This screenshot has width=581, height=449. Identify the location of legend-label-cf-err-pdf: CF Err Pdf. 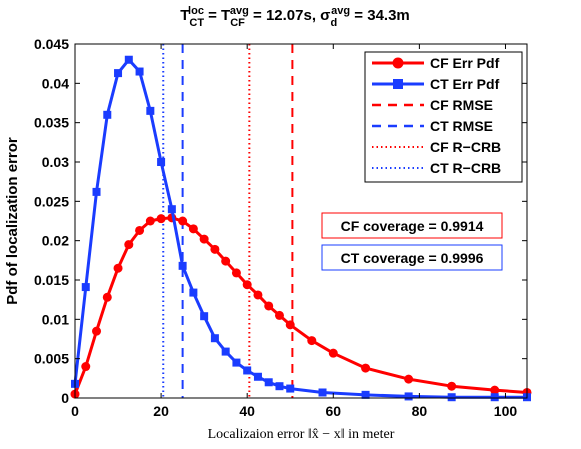
(465, 63).